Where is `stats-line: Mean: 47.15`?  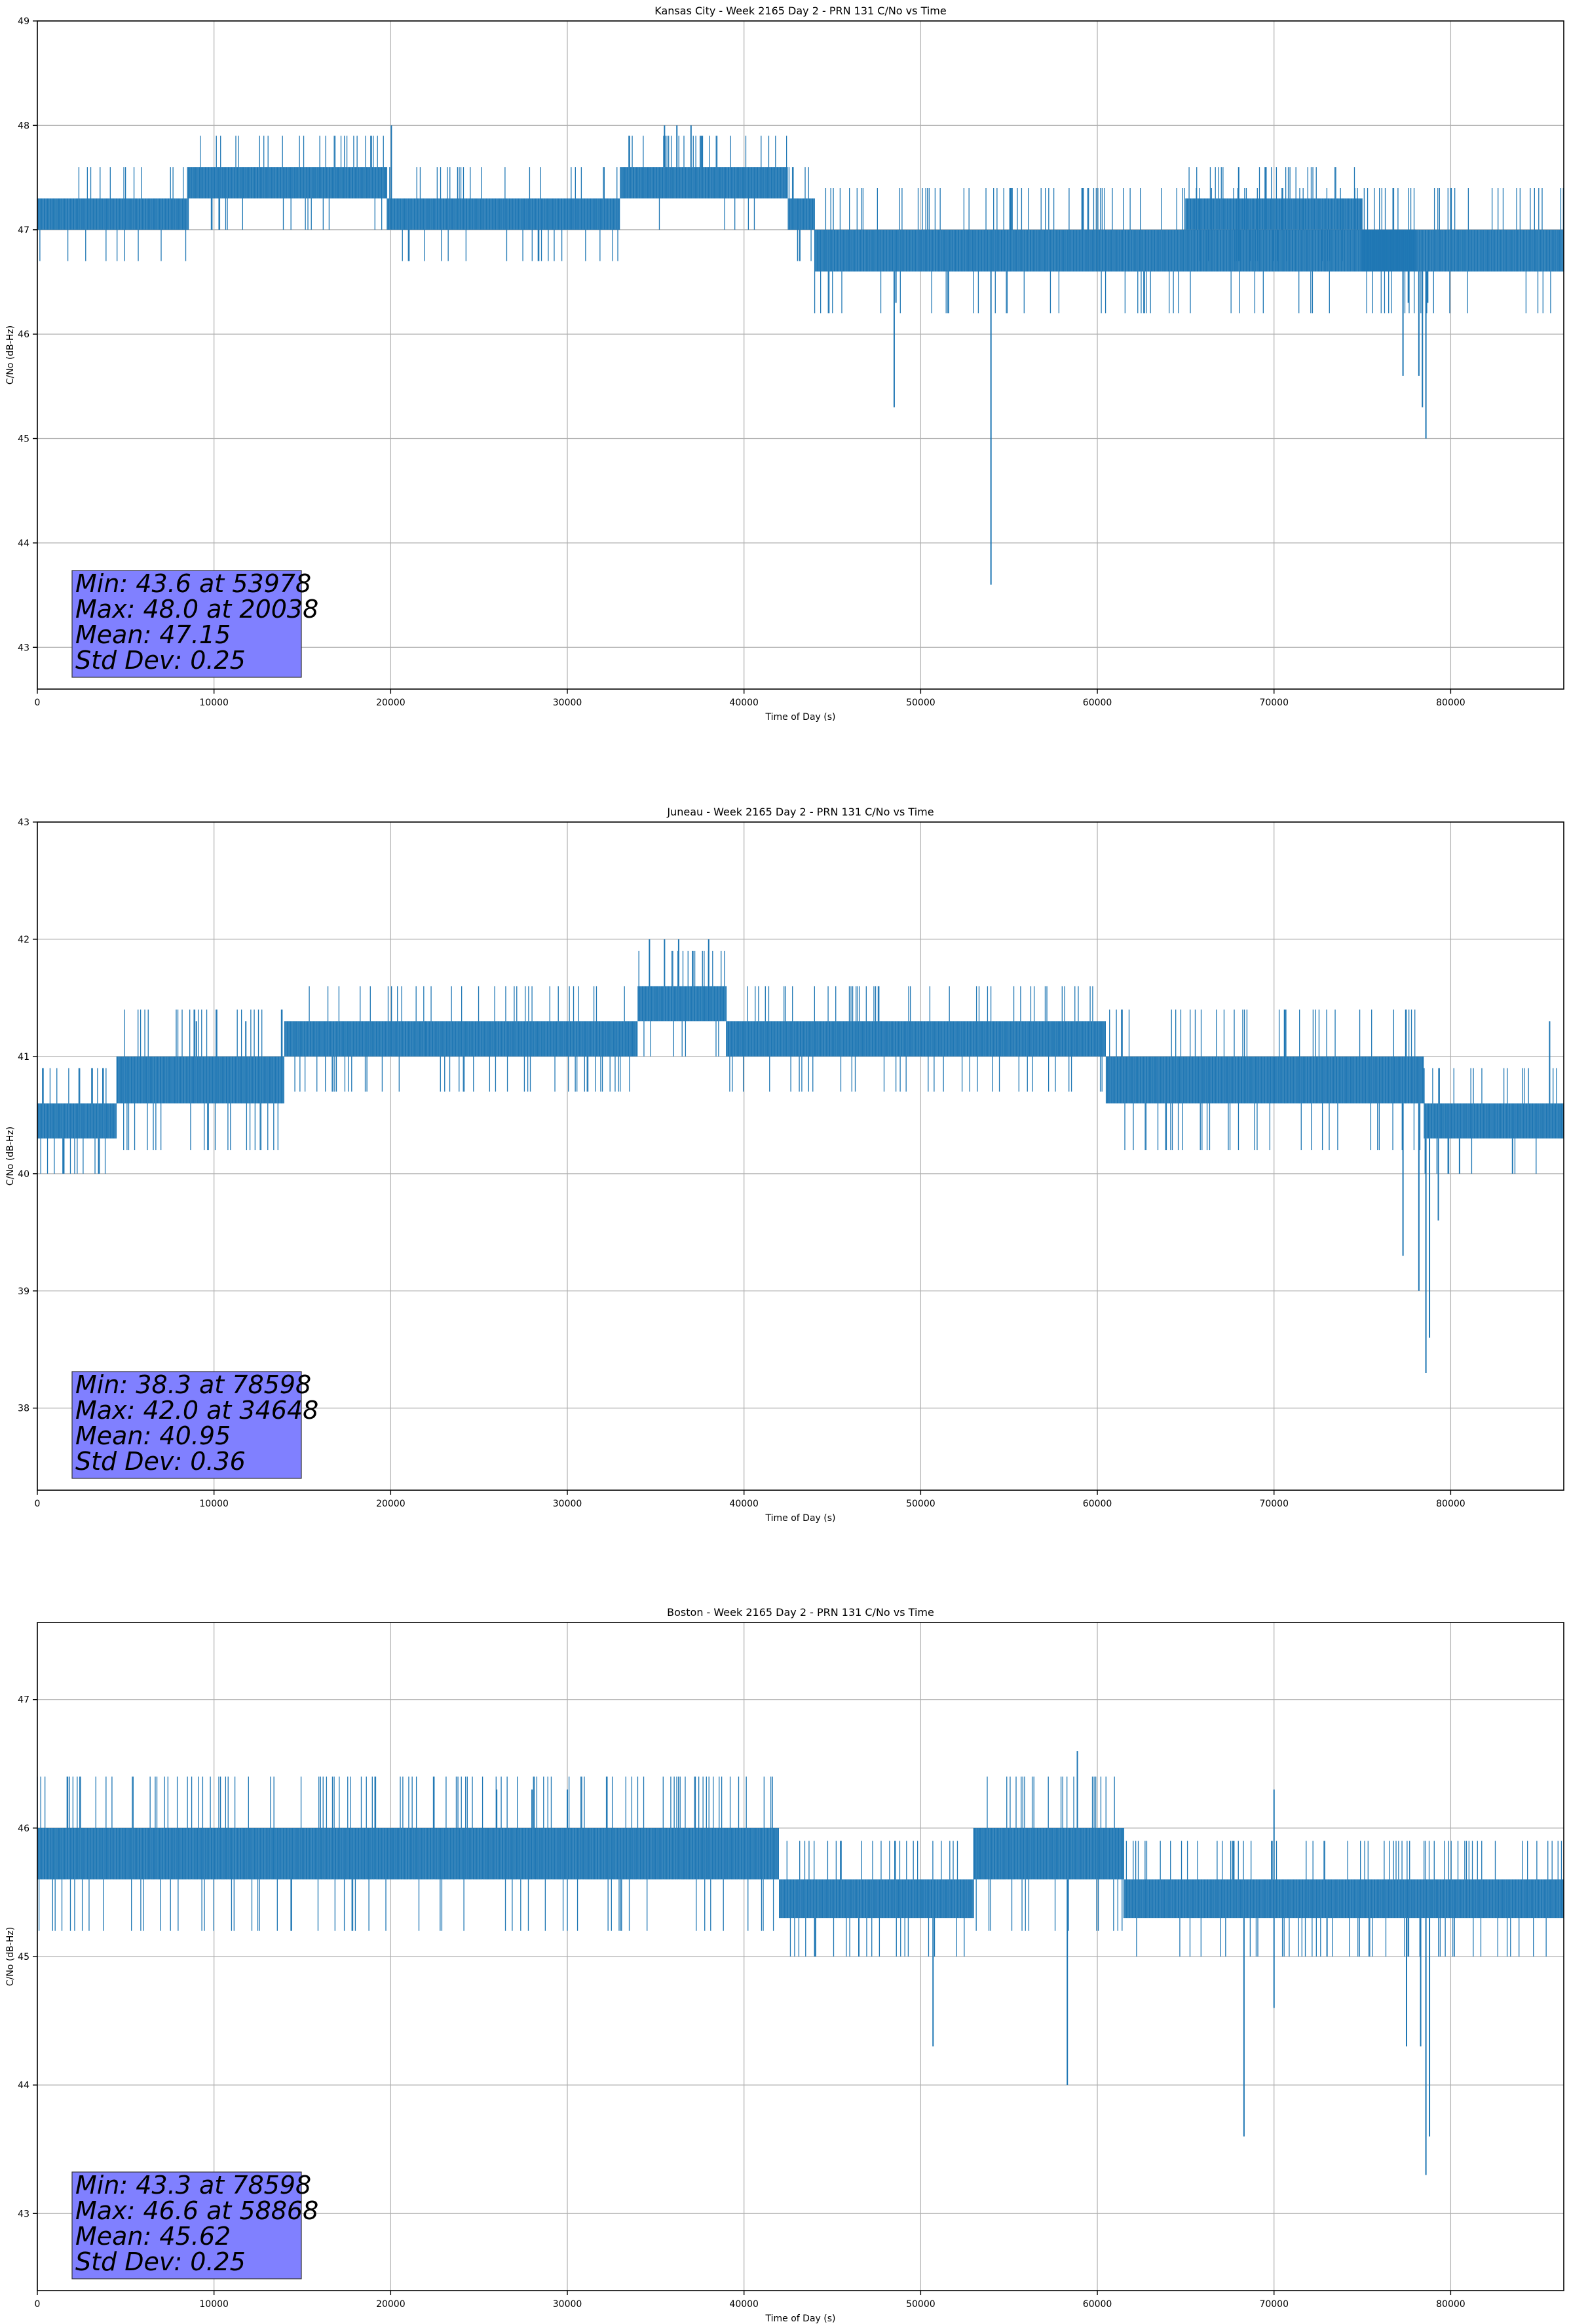 stats-line: Mean: 47.15 is located at coordinates (153, 634).